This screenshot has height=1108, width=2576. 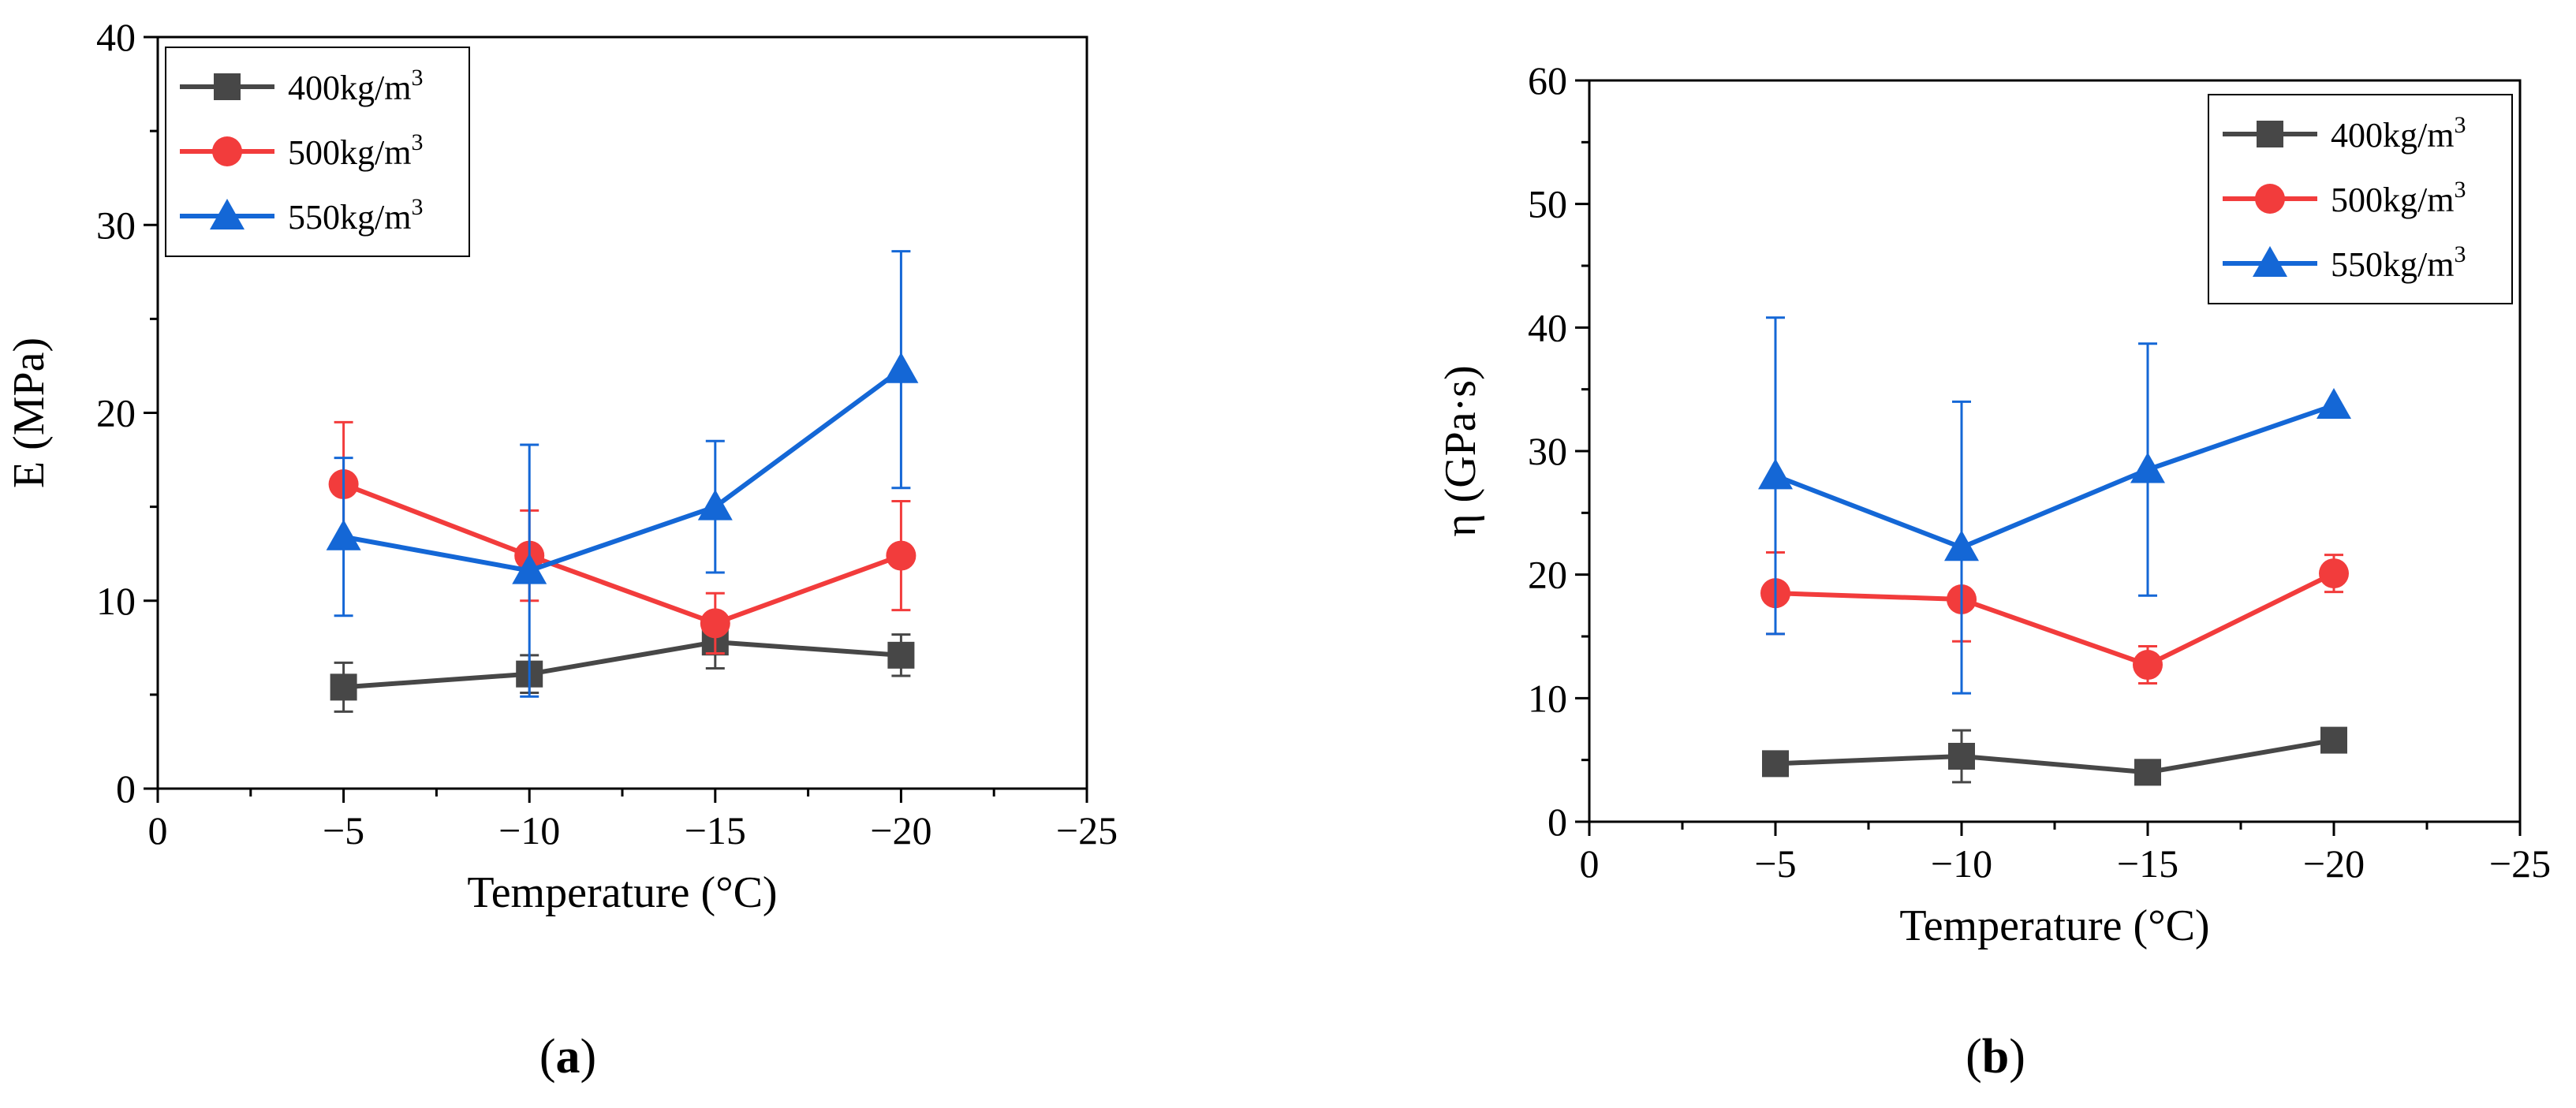 I want to click on series-line-square-a, so click(x=622, y=665).